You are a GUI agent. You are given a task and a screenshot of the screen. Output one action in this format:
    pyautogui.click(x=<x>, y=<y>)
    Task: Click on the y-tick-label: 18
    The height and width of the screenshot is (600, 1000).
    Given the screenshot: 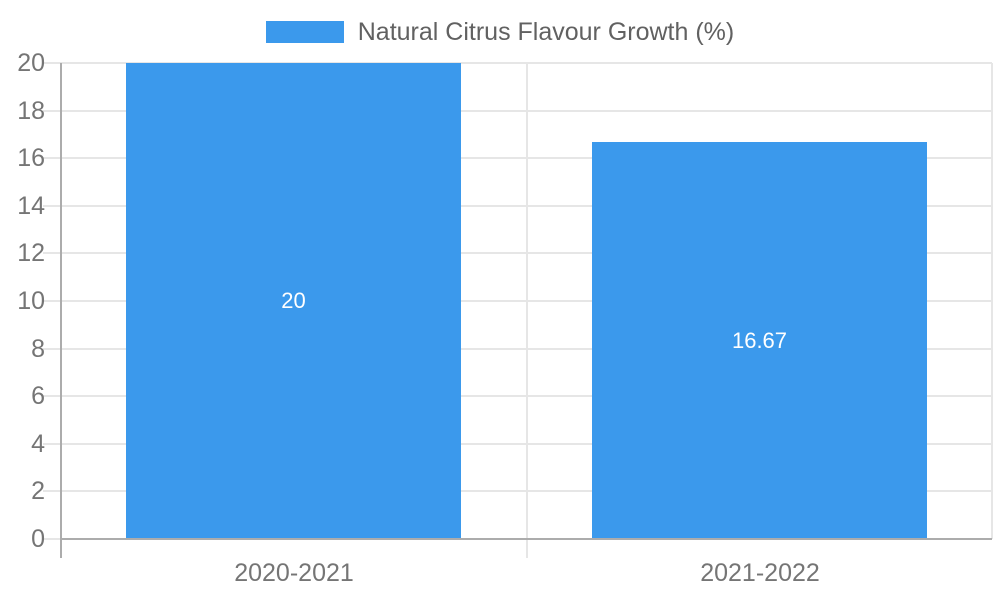 What is the action you would take?
    pyautogui.click(x=31, y=111)
    